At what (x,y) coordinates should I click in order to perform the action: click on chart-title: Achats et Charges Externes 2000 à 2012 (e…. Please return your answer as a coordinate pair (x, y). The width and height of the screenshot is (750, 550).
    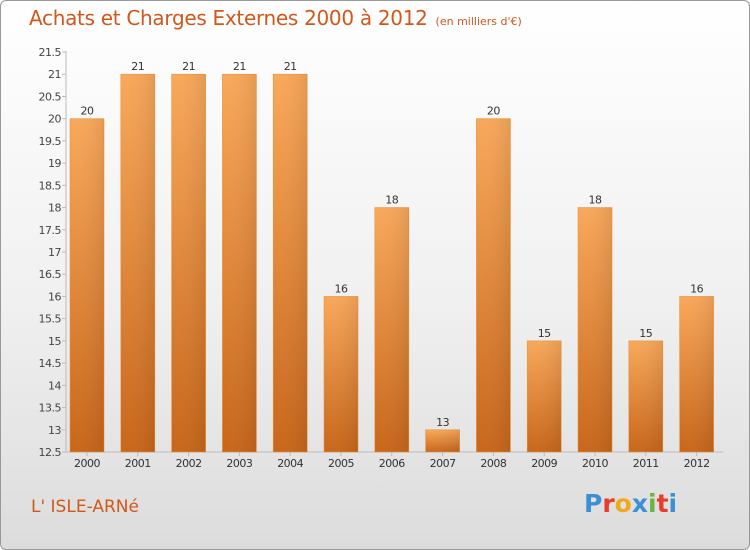
    Looking at the image, I should click on (275, 18).